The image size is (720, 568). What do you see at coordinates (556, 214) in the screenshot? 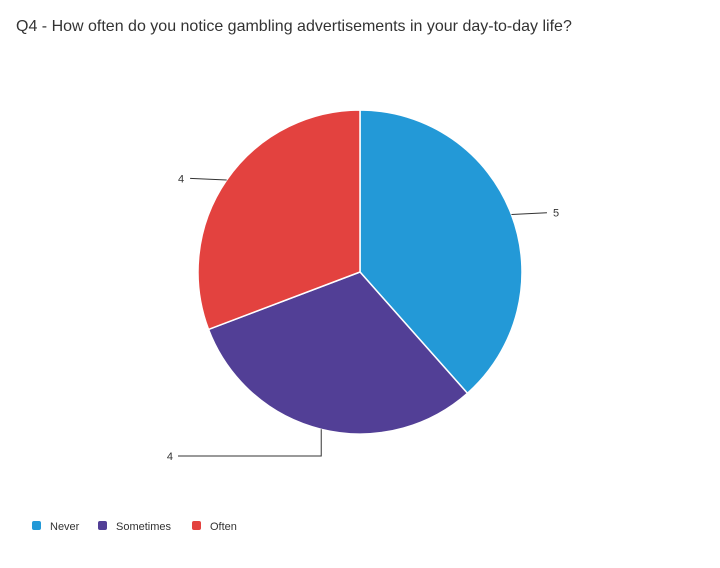
I see `data-label-never: 5` at bounding box center [556, 214].